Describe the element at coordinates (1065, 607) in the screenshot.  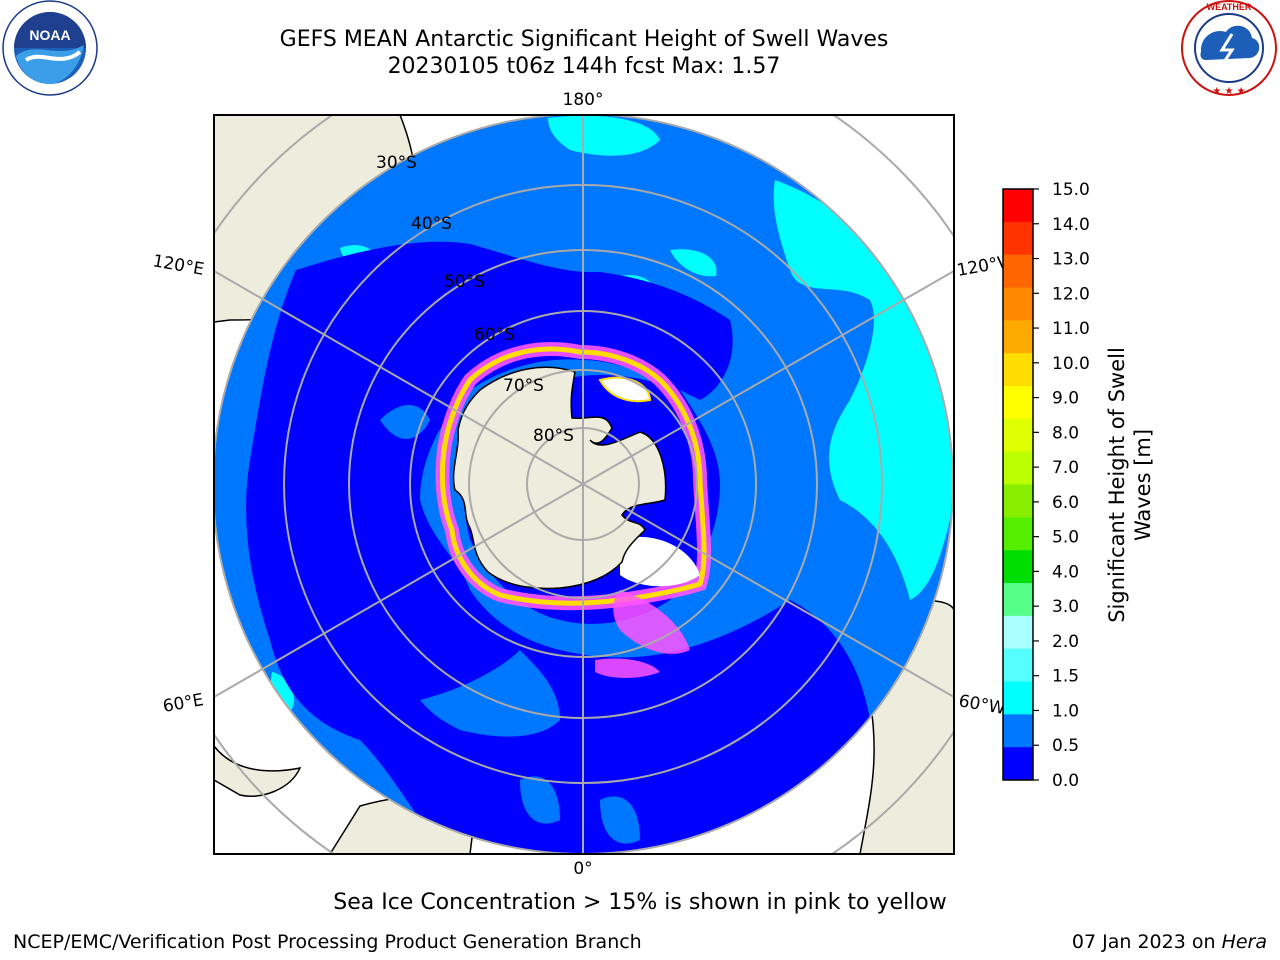
I see `colorbar-tick-label: 3.0` at that location.